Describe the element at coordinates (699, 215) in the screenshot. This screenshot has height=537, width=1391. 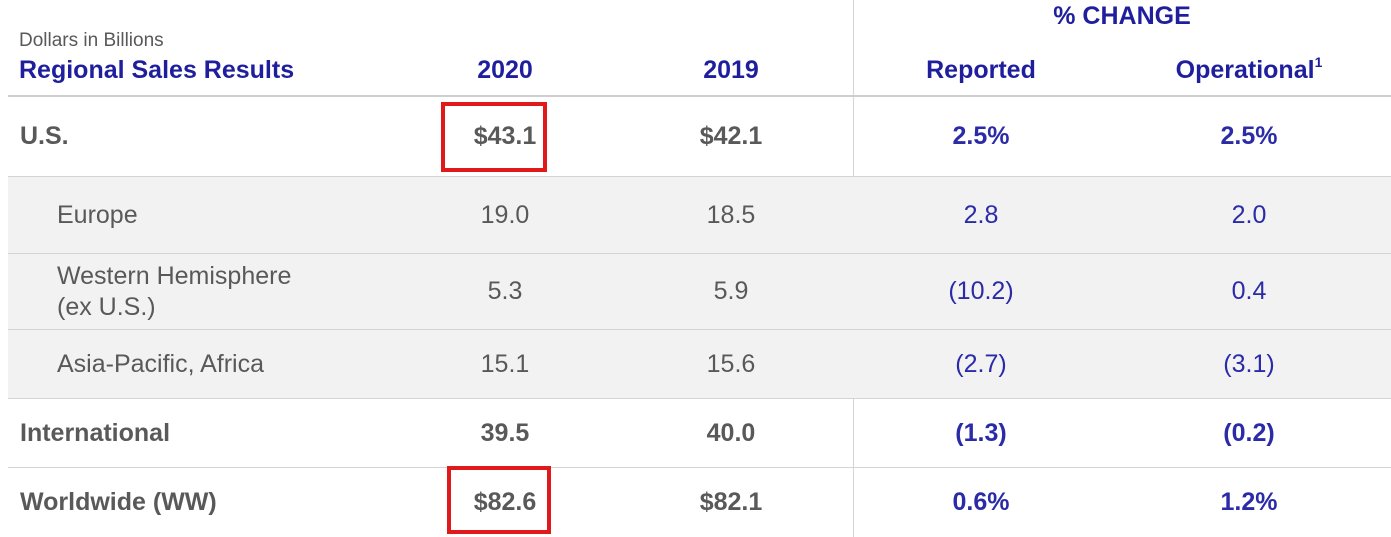
I see `table-row-europe: Europe 19.0 18.5 2.8 2.0` at that location.